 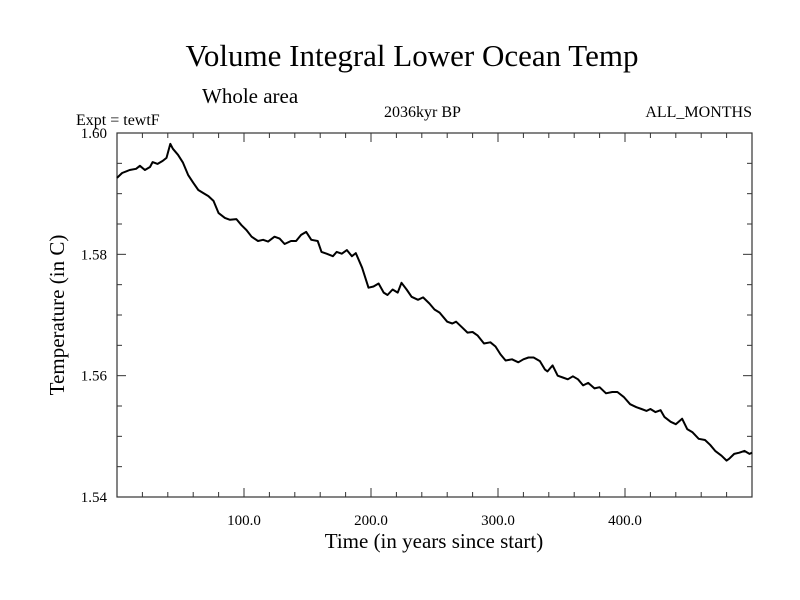 I want to click on months-label: ALL_MONTHS, so click(x=698, y=112).